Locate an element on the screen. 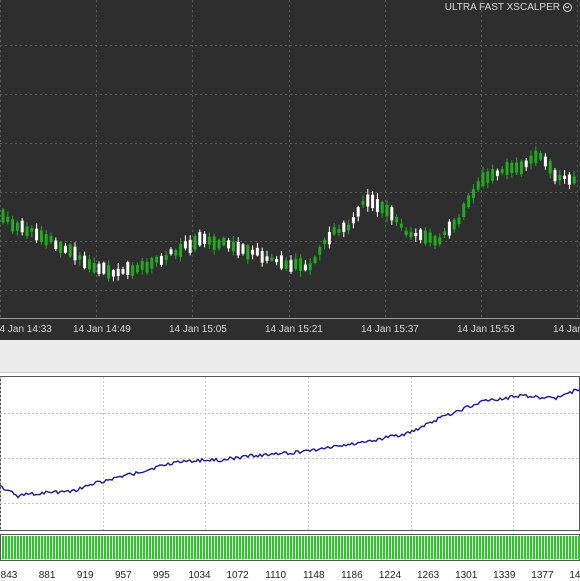  trade-number-label: 1034 is located at coordinates (199, 575).